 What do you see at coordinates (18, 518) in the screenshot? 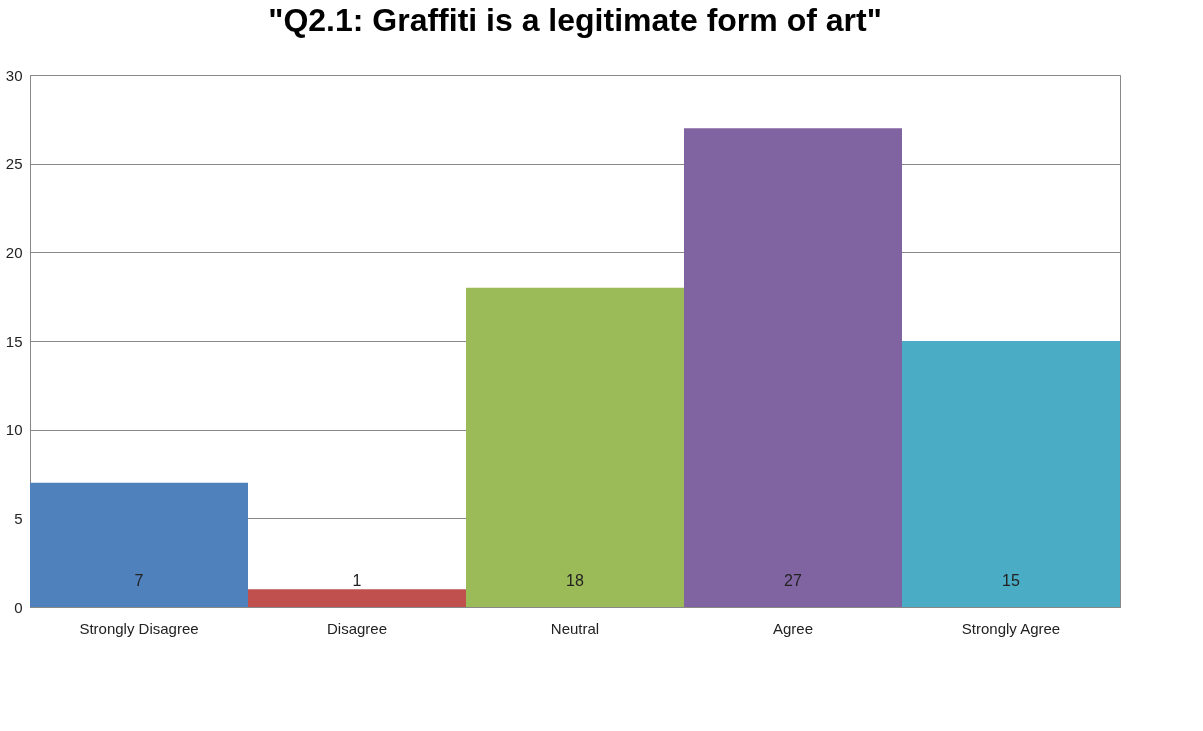
I see `y-tick-label: 5` at bounding box center [18, 518].